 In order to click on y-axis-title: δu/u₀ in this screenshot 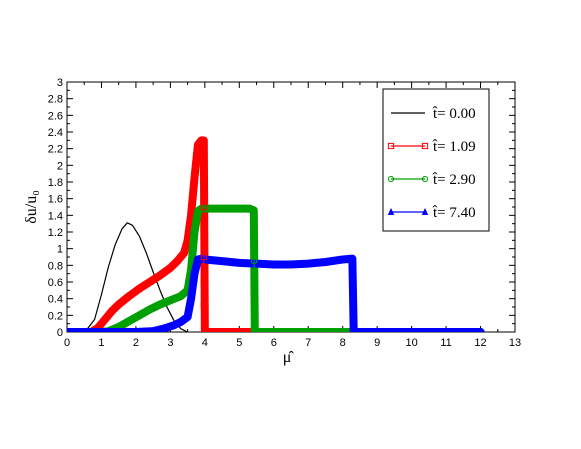, I will do `click(31, 207)`.